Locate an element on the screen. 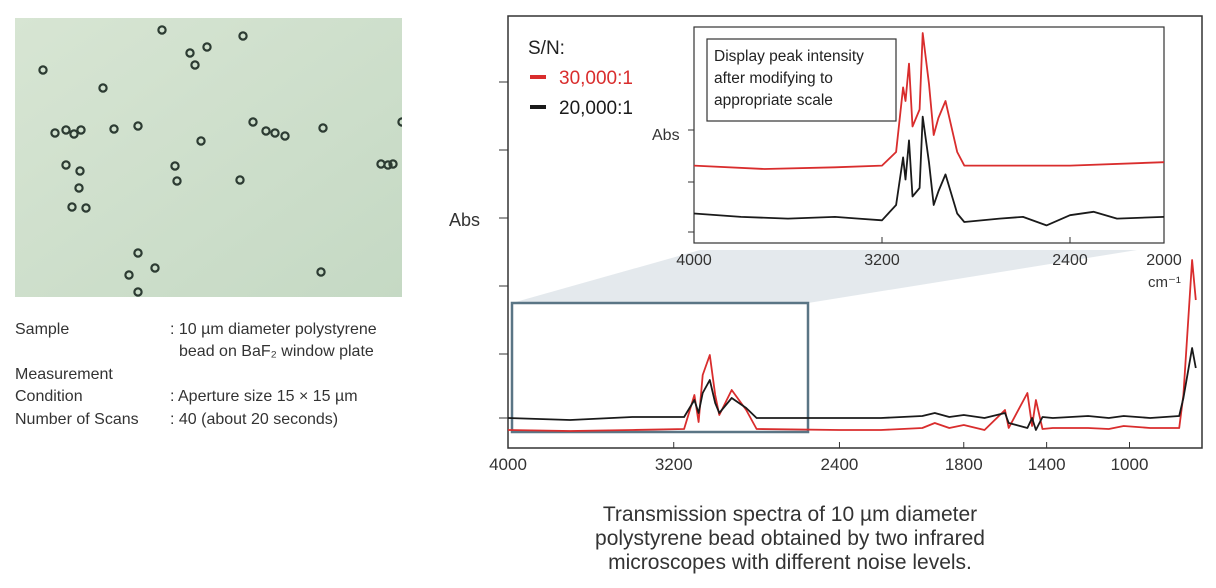 This screenshot has height=588, width=1216. zoom-connector is located at coordinates (824, 276).